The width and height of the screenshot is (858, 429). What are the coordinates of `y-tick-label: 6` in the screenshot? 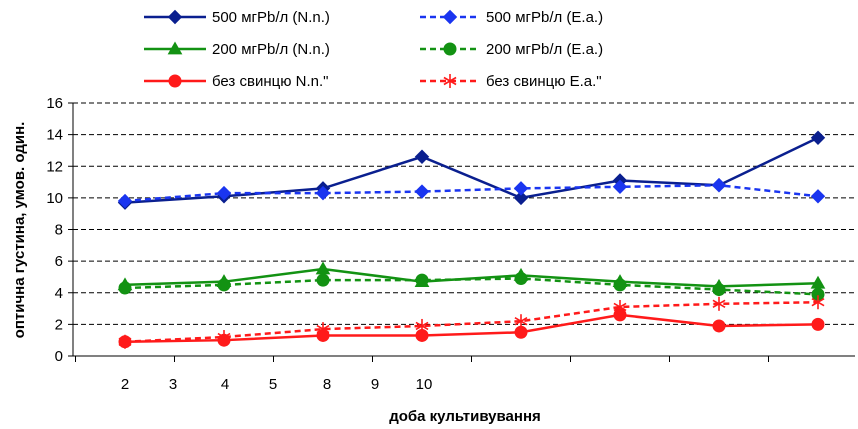 It's located at (59, 261).